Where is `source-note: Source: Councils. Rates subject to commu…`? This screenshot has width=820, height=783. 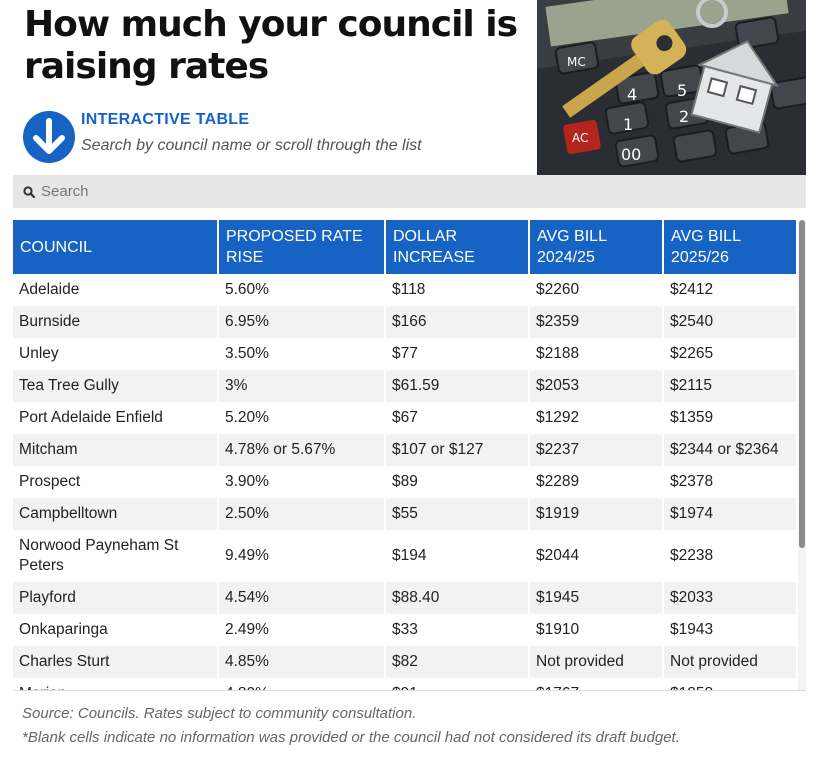
source-note: Source: Councils. Rates subject to commu… is located at coordinates (219, 713).